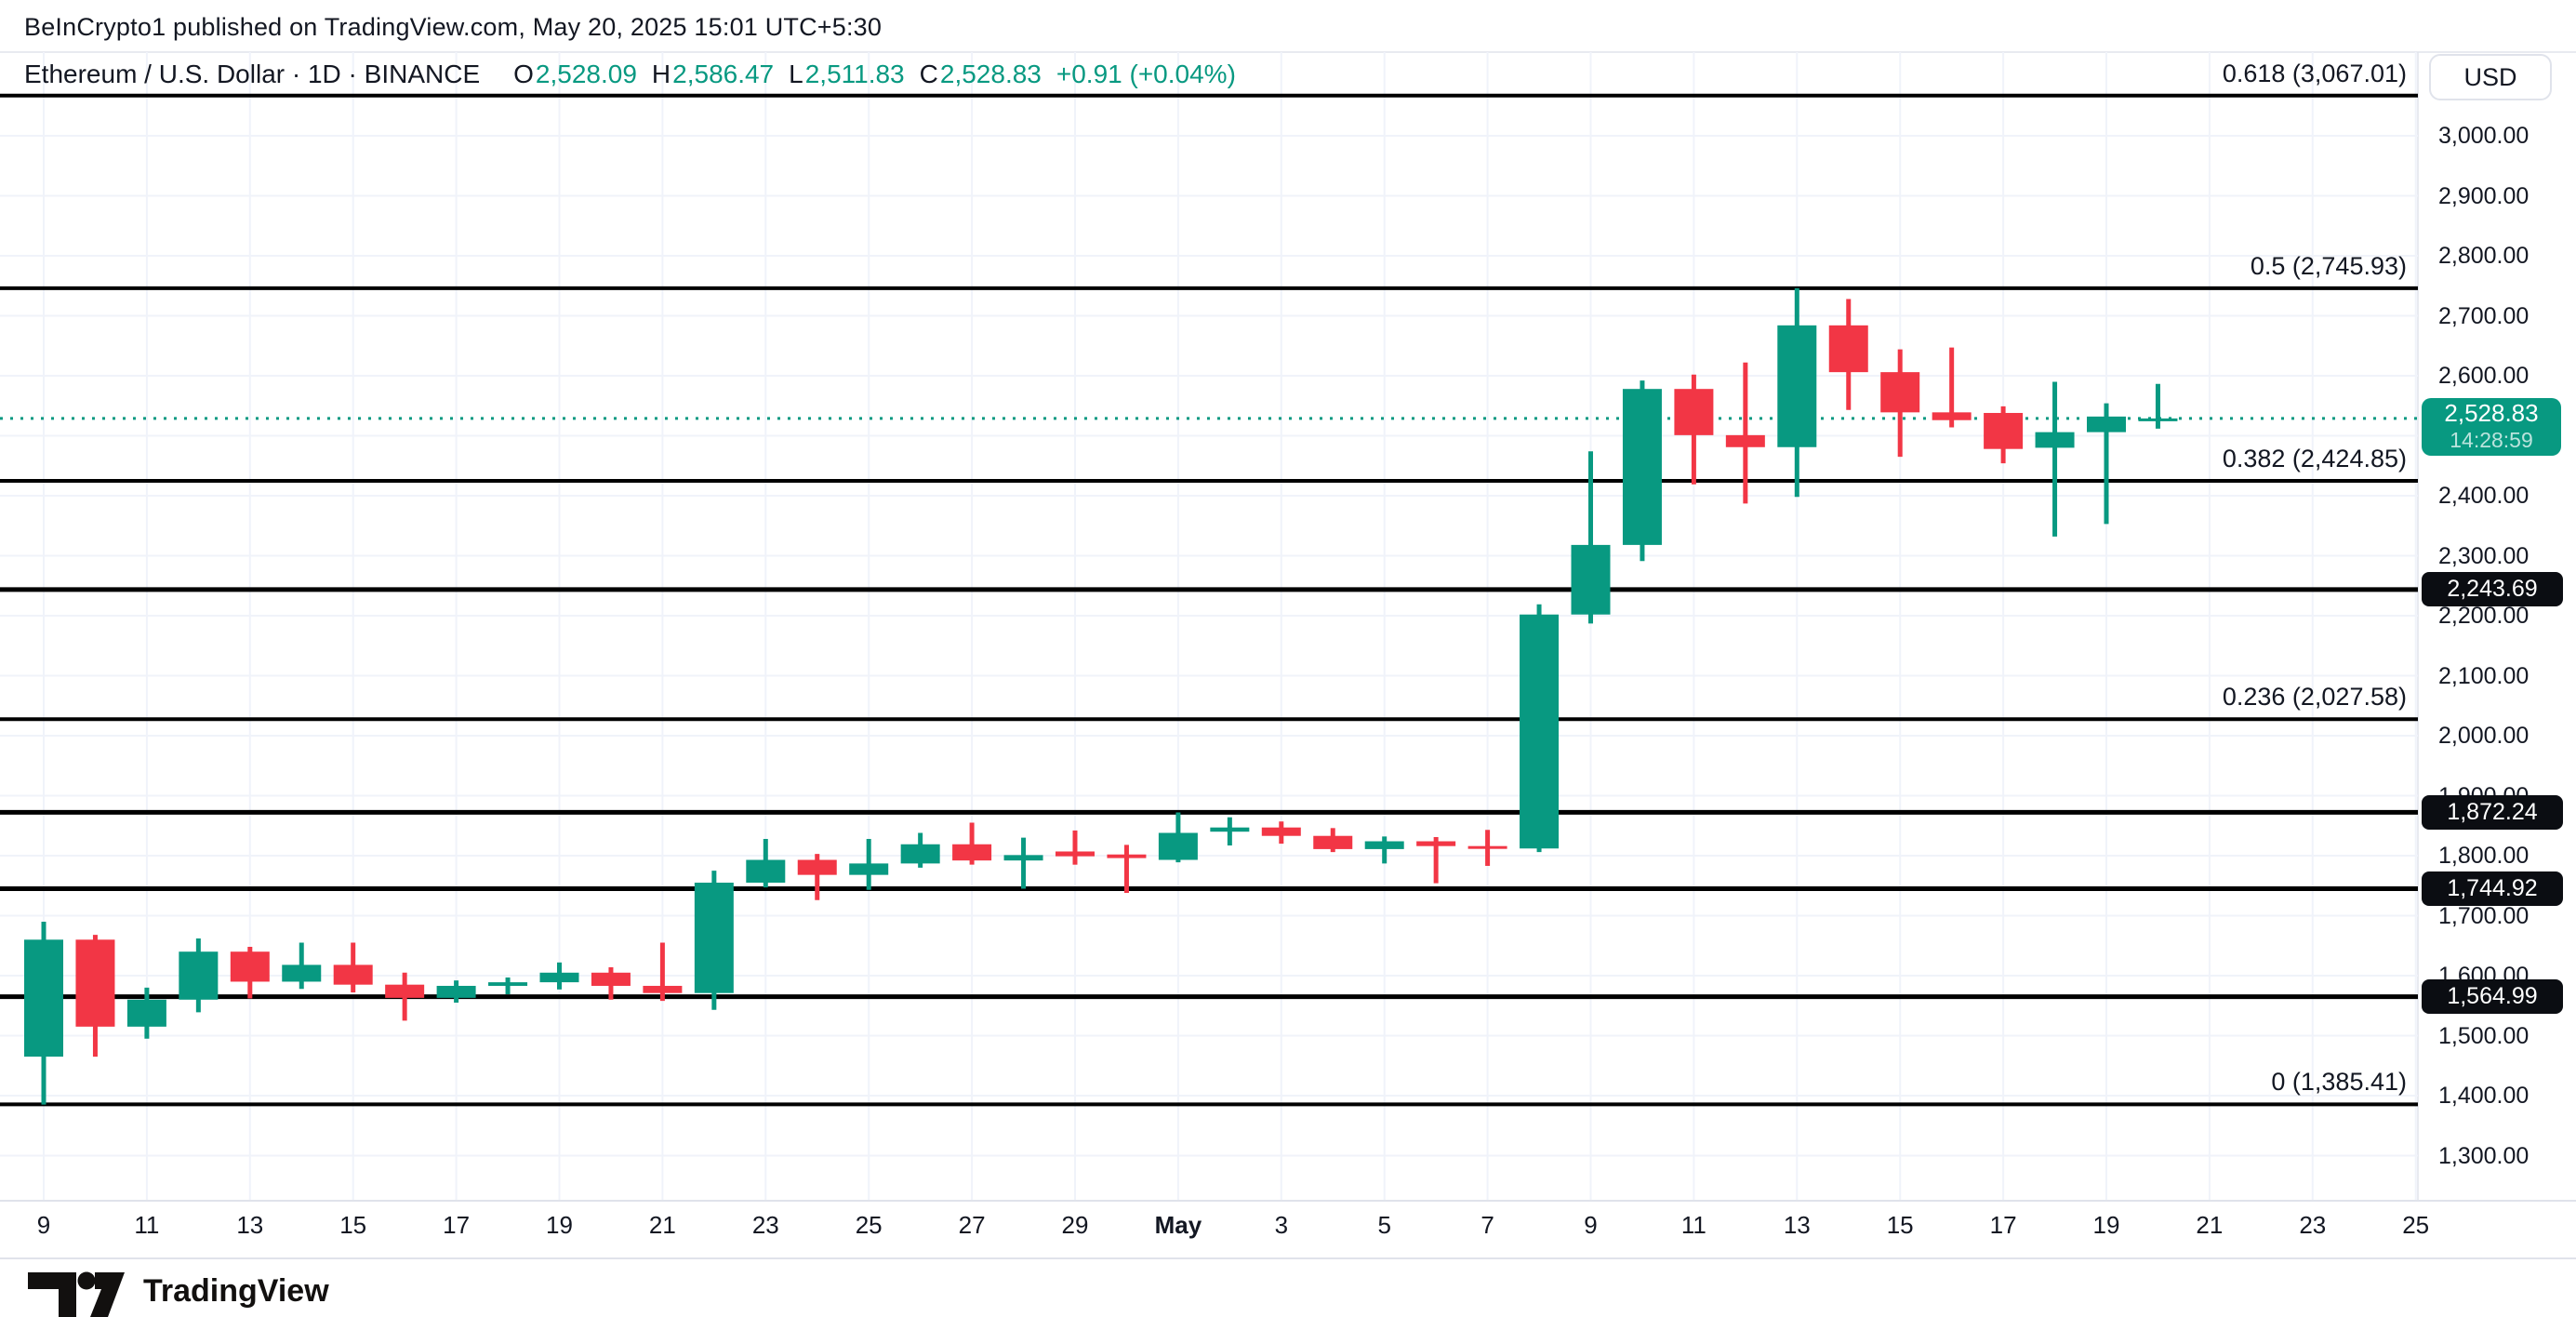 The image size is (2576, 1317). Describe the element at coordinates (1146, 74) in the screenshot. I see `change-value: +0.91 (+0.04%)` at that location.